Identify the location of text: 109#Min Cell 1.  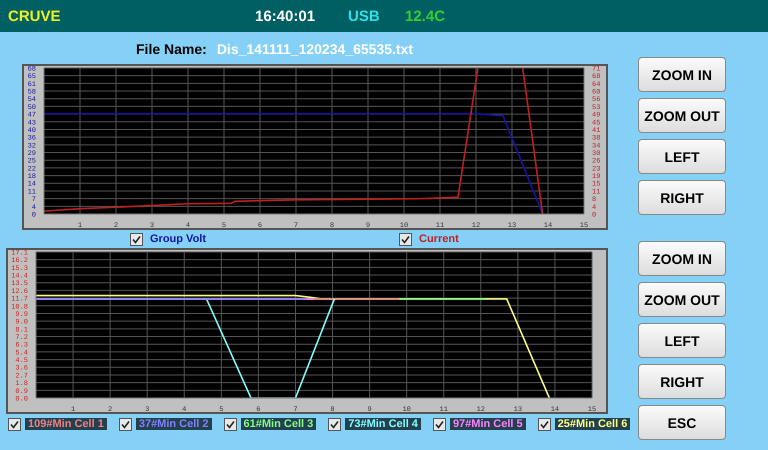
(66, 424).